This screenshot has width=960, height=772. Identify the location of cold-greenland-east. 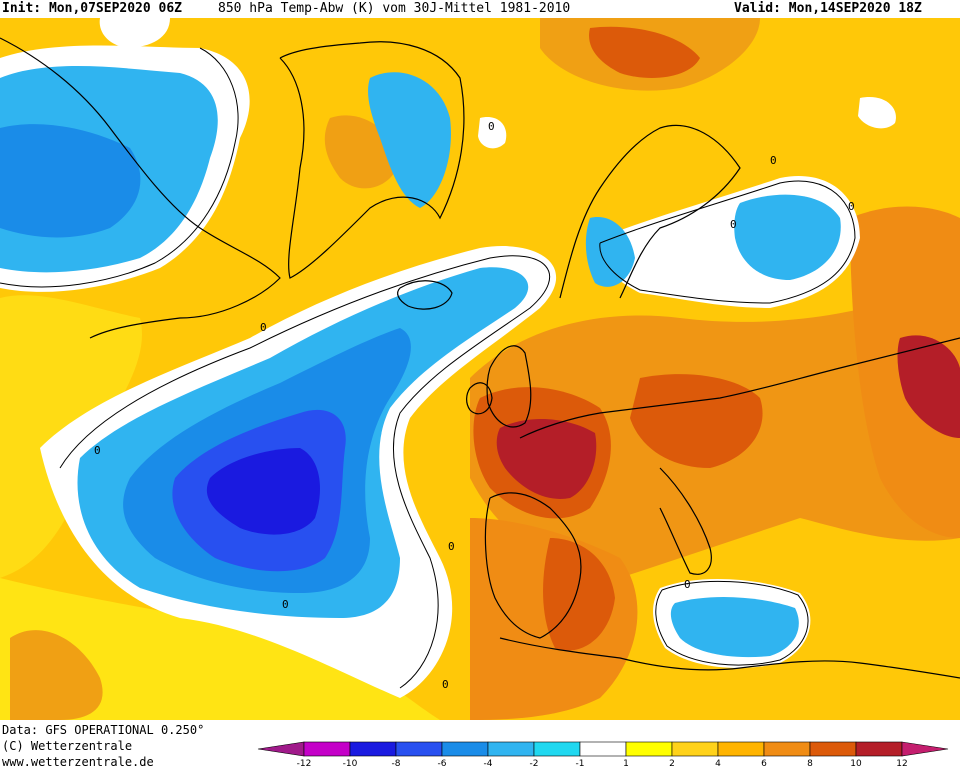
(409, 140).